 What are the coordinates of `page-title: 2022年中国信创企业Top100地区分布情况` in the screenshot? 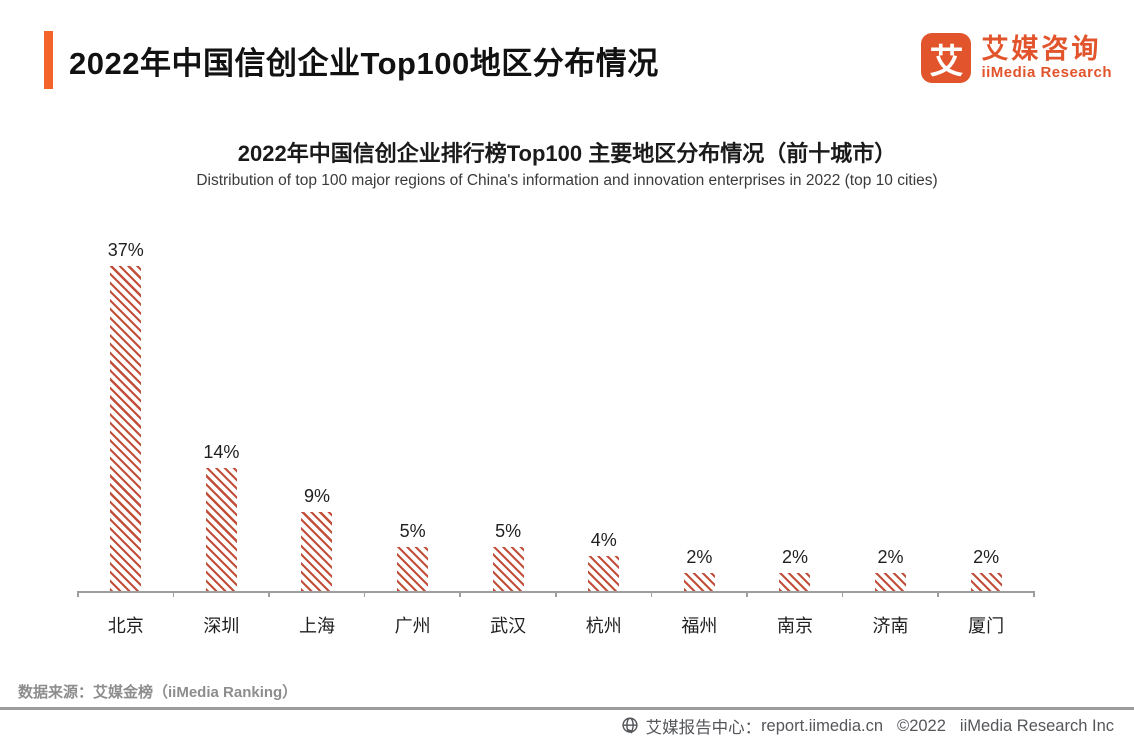 It's located at (364, 63).